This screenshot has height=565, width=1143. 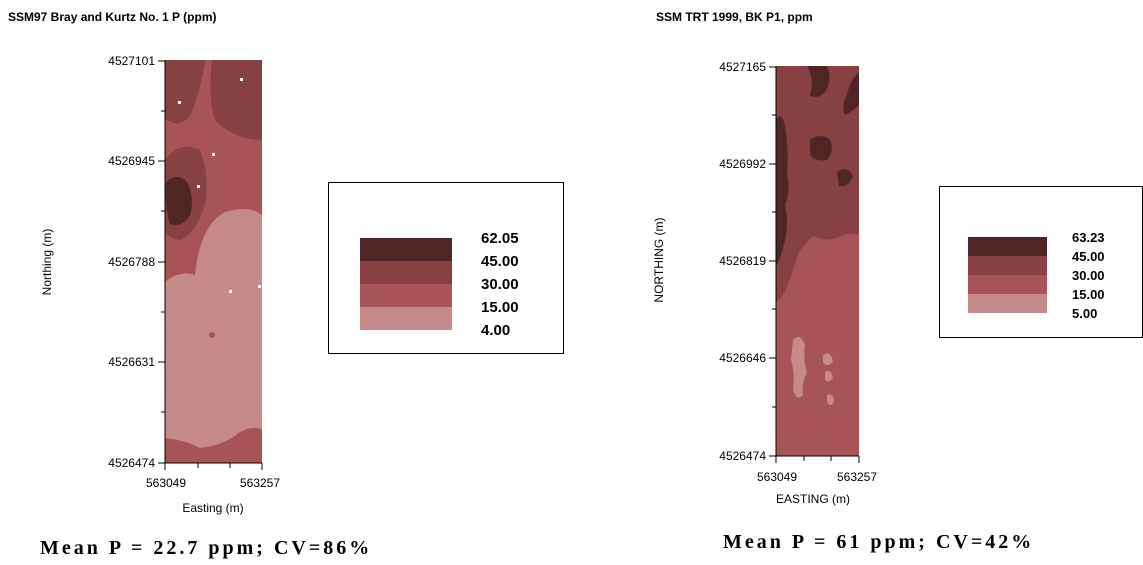 I want to click on contour-fill-left, so click(x=213, y=261).